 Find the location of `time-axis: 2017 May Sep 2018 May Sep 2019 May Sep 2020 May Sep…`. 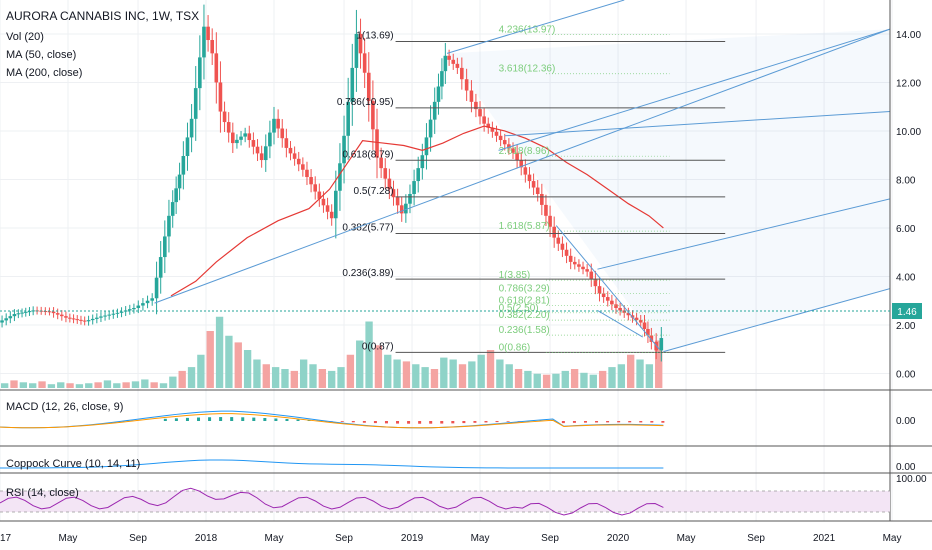

time-axis: 2017 May Sep 2018 May Sep 2019 May Sep 2020 May Sep… is located at coordinates (451, 538).